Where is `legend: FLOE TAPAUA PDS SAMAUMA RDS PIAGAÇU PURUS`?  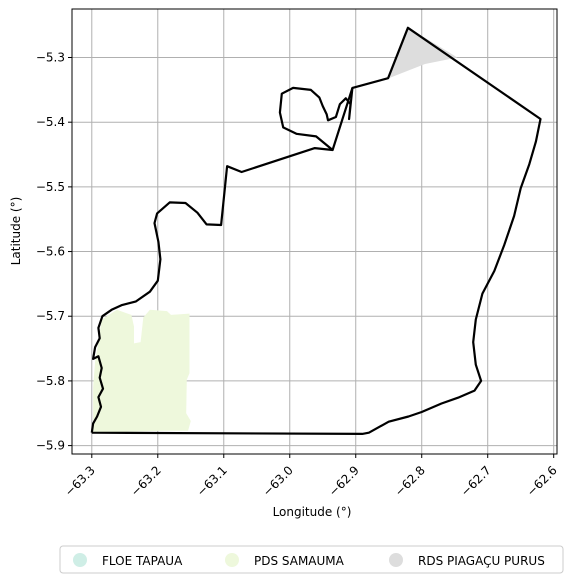 legend: FLOE TAPAUA PDS SAMAUMA RDS PIAGAÇU PURUS is located at coordinates (311, 559).